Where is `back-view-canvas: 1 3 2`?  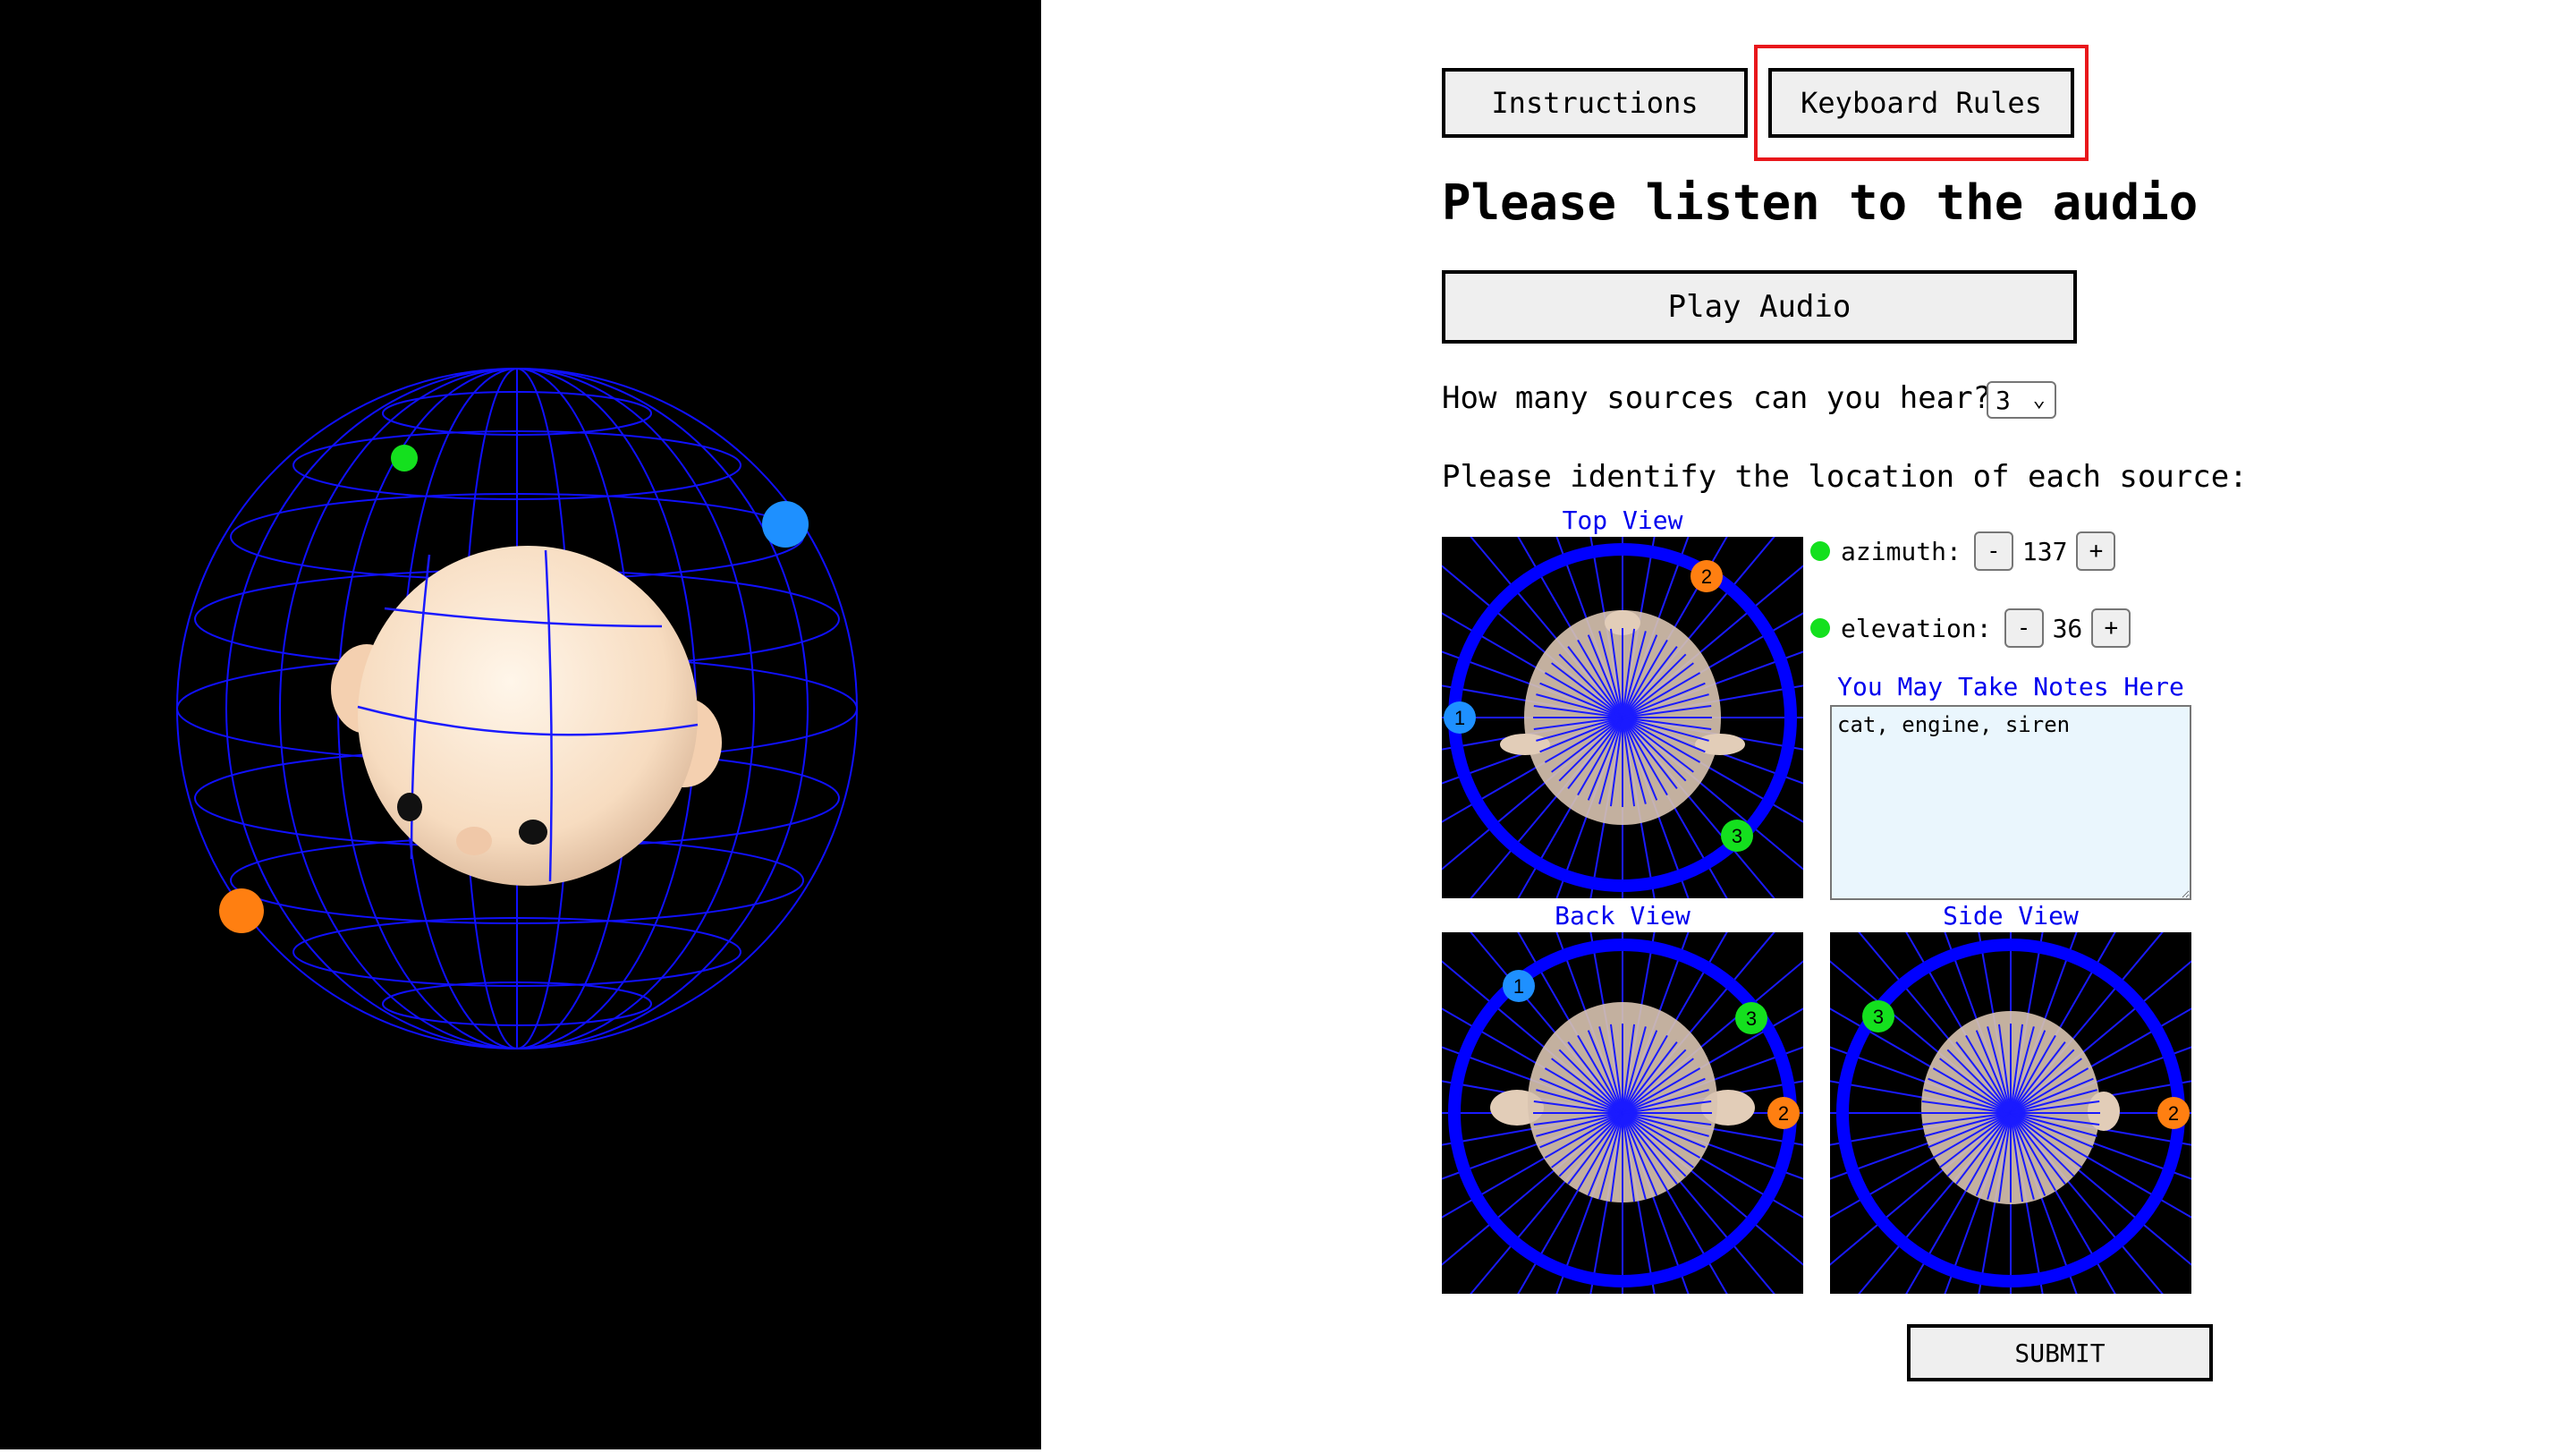
back-view-canvas: 1 3 2 is located at coordinates (1622, 1113).